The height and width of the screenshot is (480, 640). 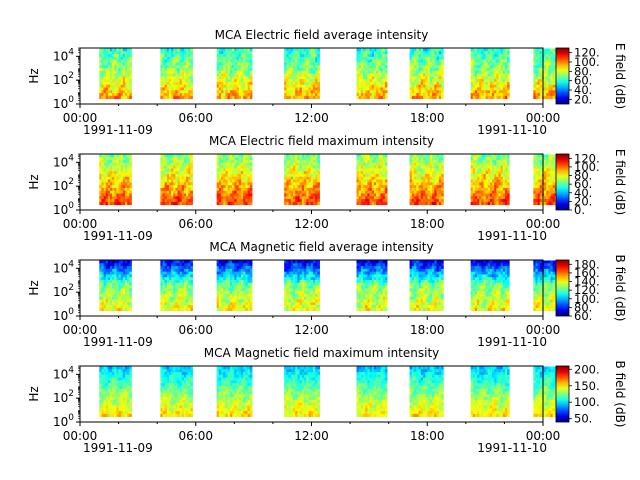 What do you see at coordinates (587, 273) in the screenshot?
I see `colorbar-tick-label: 160.` at bounding box center [587, 273].